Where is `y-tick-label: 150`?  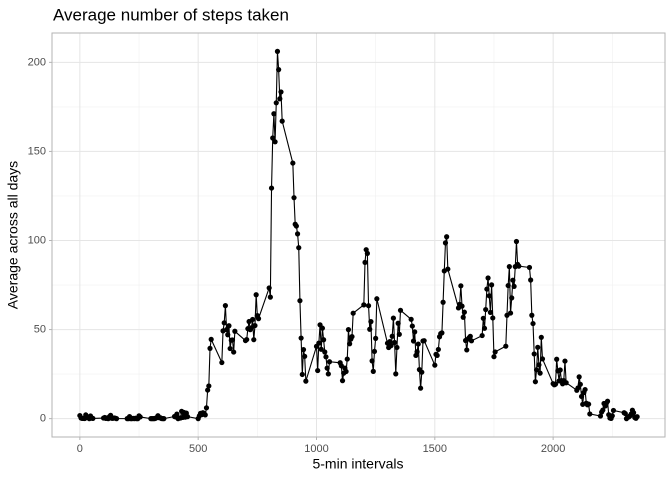 y-tick-label: 150 is located at coordinates (37, 151).